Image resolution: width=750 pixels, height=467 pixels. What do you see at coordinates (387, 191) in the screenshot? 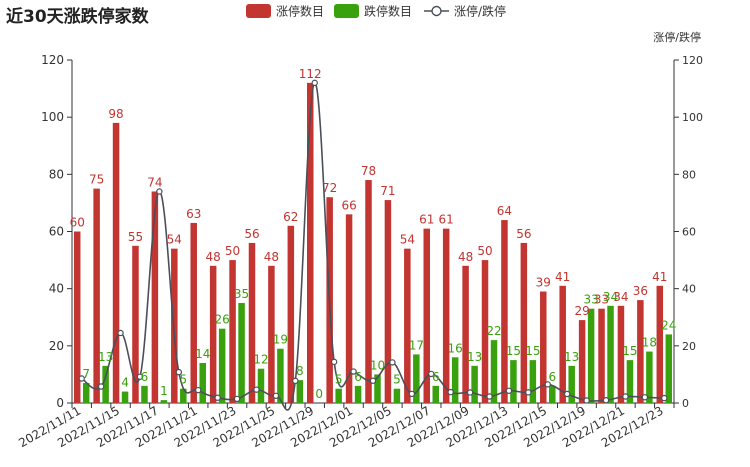
I see `bar-limit-up-label: 71` at bounding box center [387, 191].